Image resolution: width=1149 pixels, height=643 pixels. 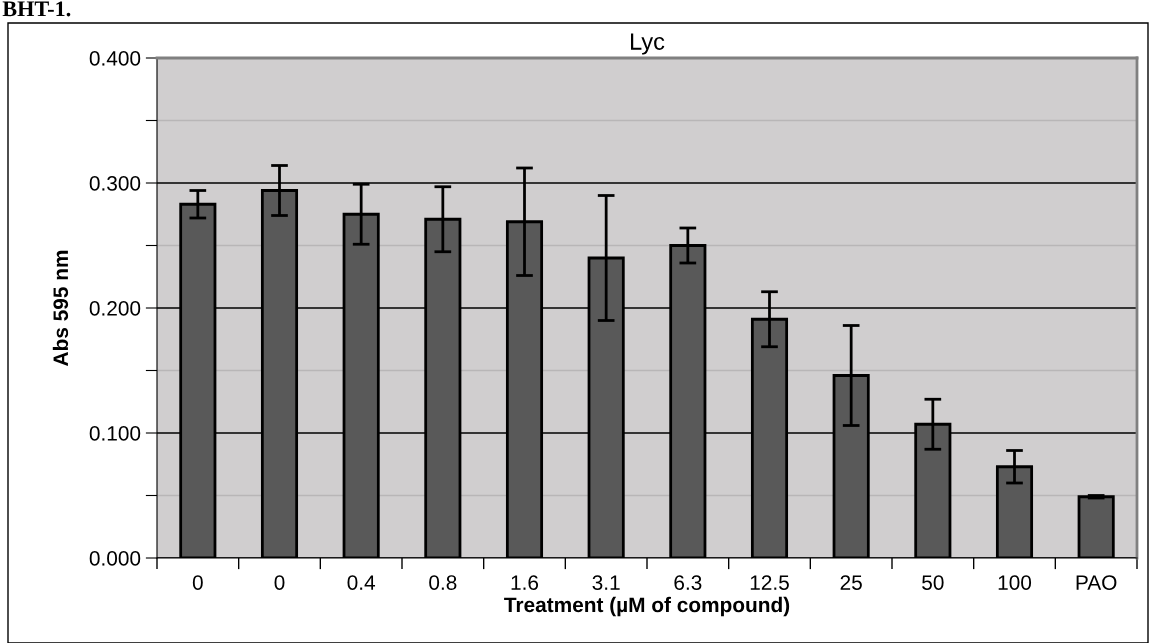 I want to click on x-tick-label: 6.3, so click(x=688, y=582).